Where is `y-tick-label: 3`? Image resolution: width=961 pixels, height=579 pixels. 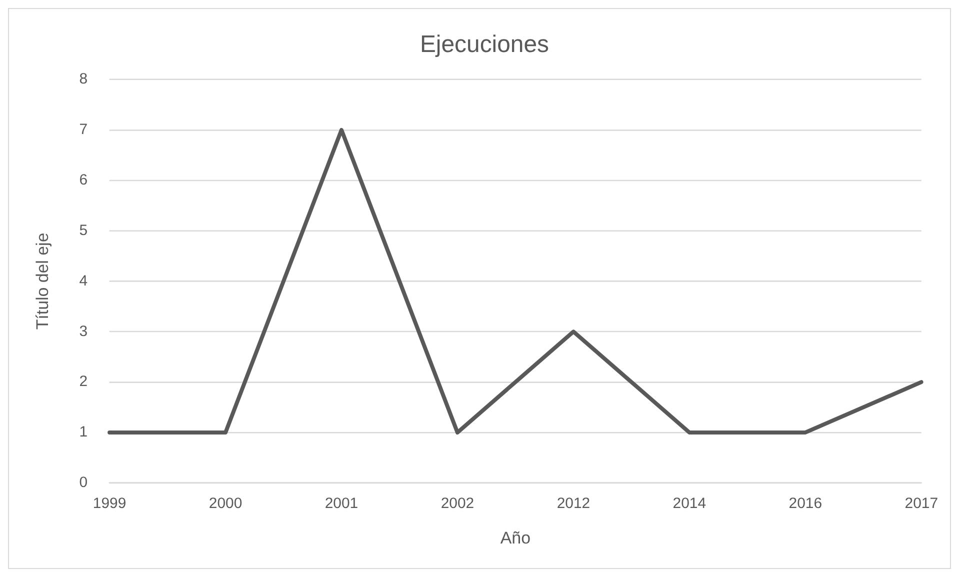
y-tick-label: 3 is located at coordinates (83, 331).